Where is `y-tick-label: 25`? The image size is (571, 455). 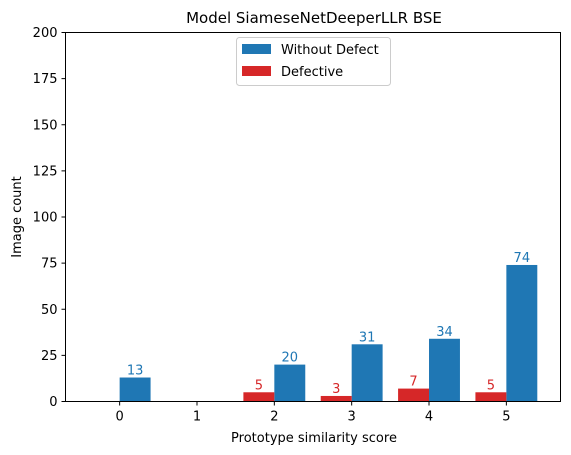 y-tick-label: 25 is located at coordinates (49, 356).